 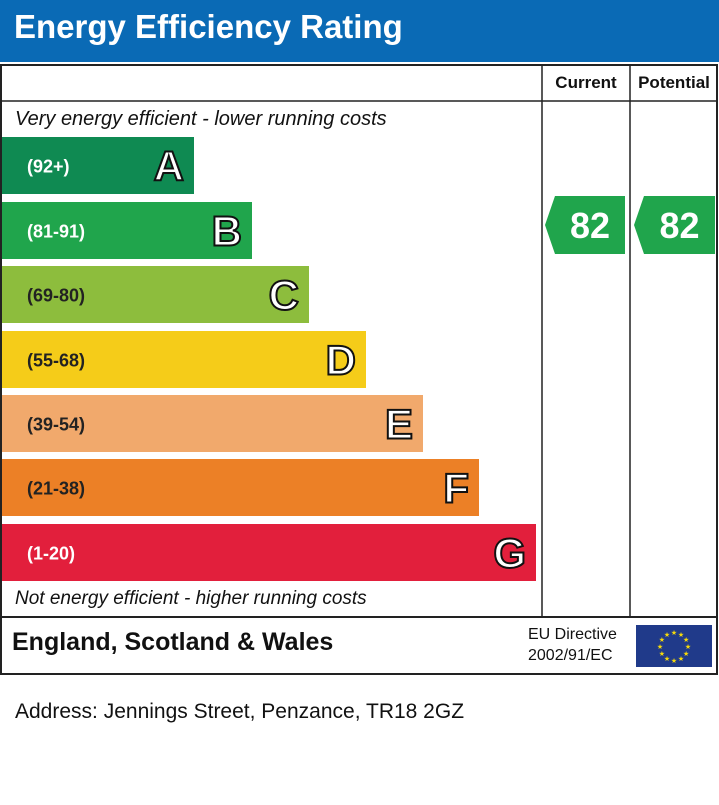 I want to click on band-letter-f: F, so click(x=456, y=488).